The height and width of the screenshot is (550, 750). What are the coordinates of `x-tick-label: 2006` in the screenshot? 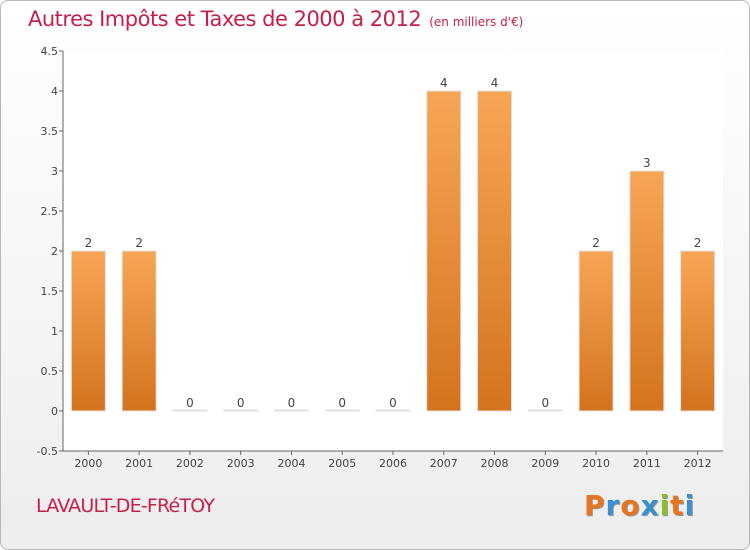 It's located at (393, 463).